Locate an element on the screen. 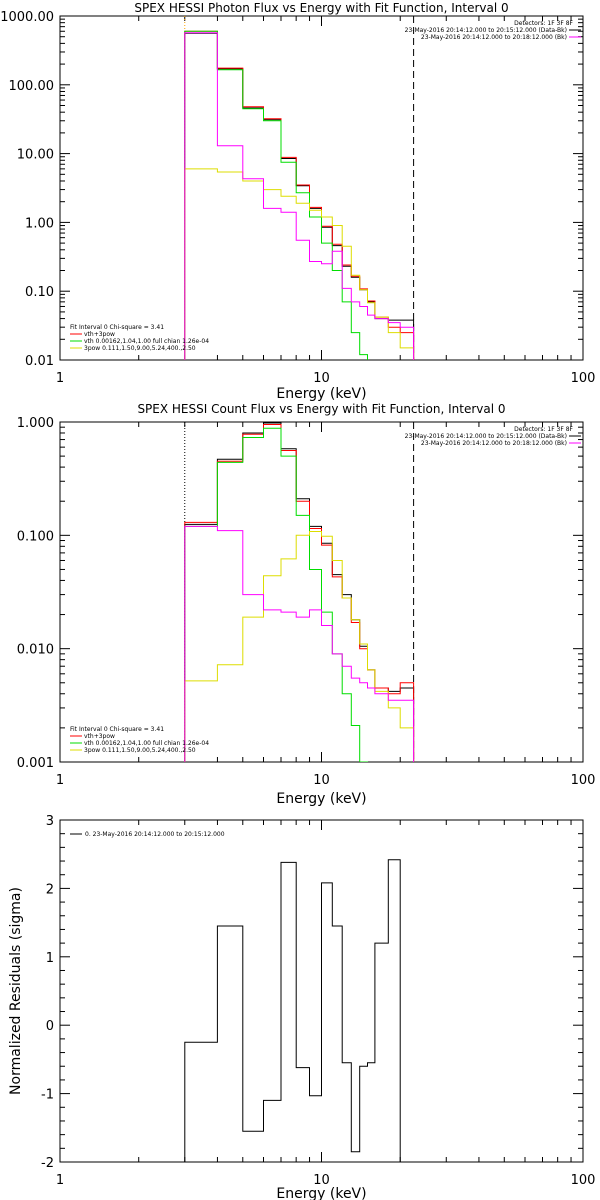 The width and height of the screenshot is (600, 1200). y-tick-label: 0.100 is located at coordinates (35, 536).